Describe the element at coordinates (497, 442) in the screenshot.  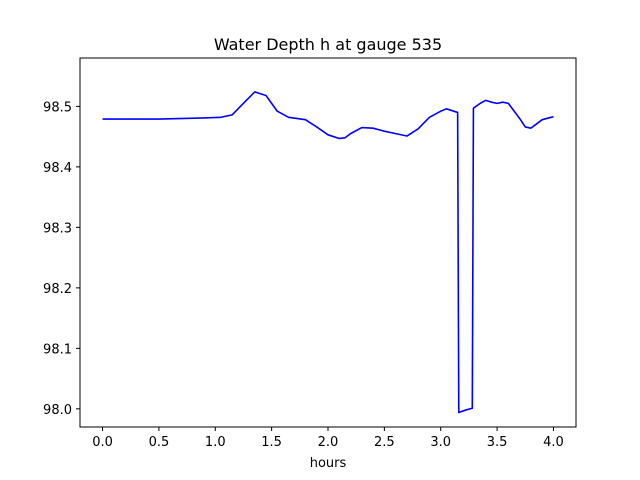
I see `x-tick-label: 3.5` at that location.